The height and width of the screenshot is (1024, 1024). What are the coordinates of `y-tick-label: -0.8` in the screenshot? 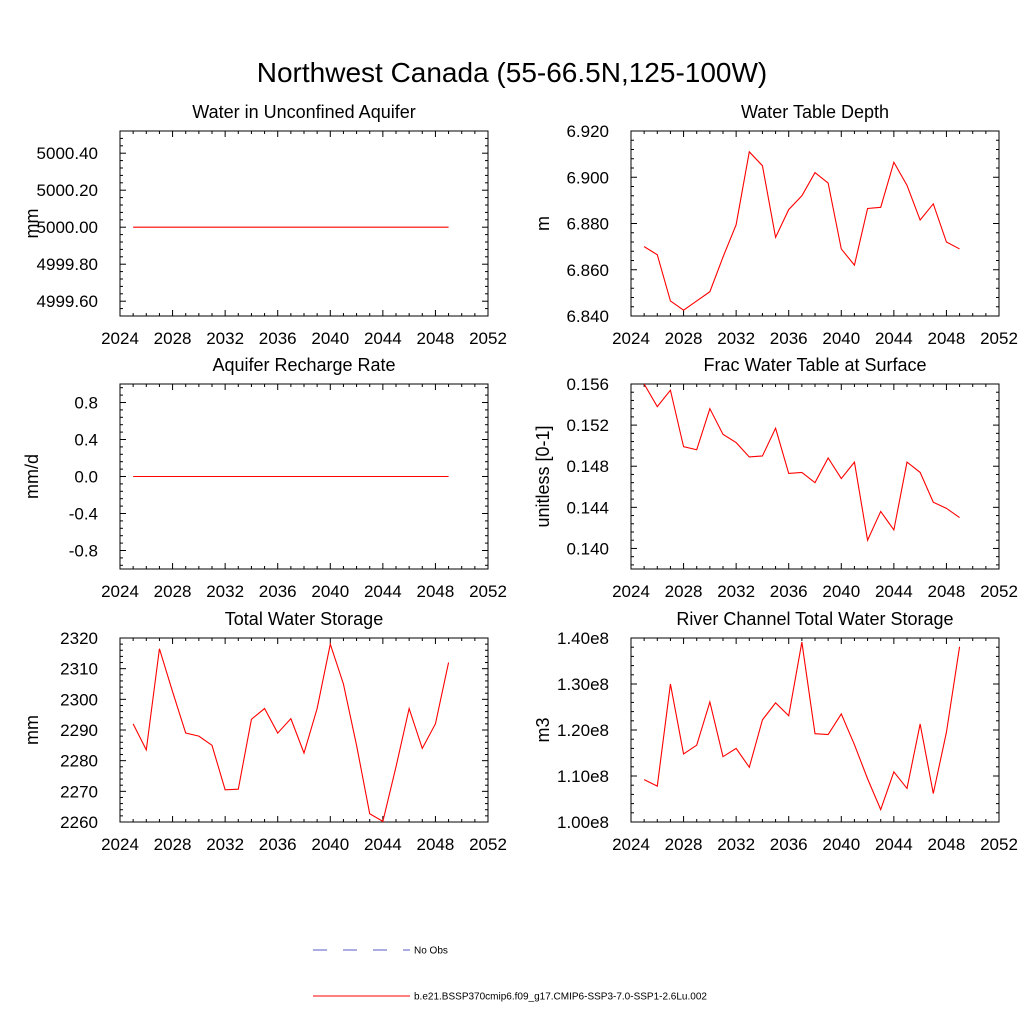 It's located at (83, 551).